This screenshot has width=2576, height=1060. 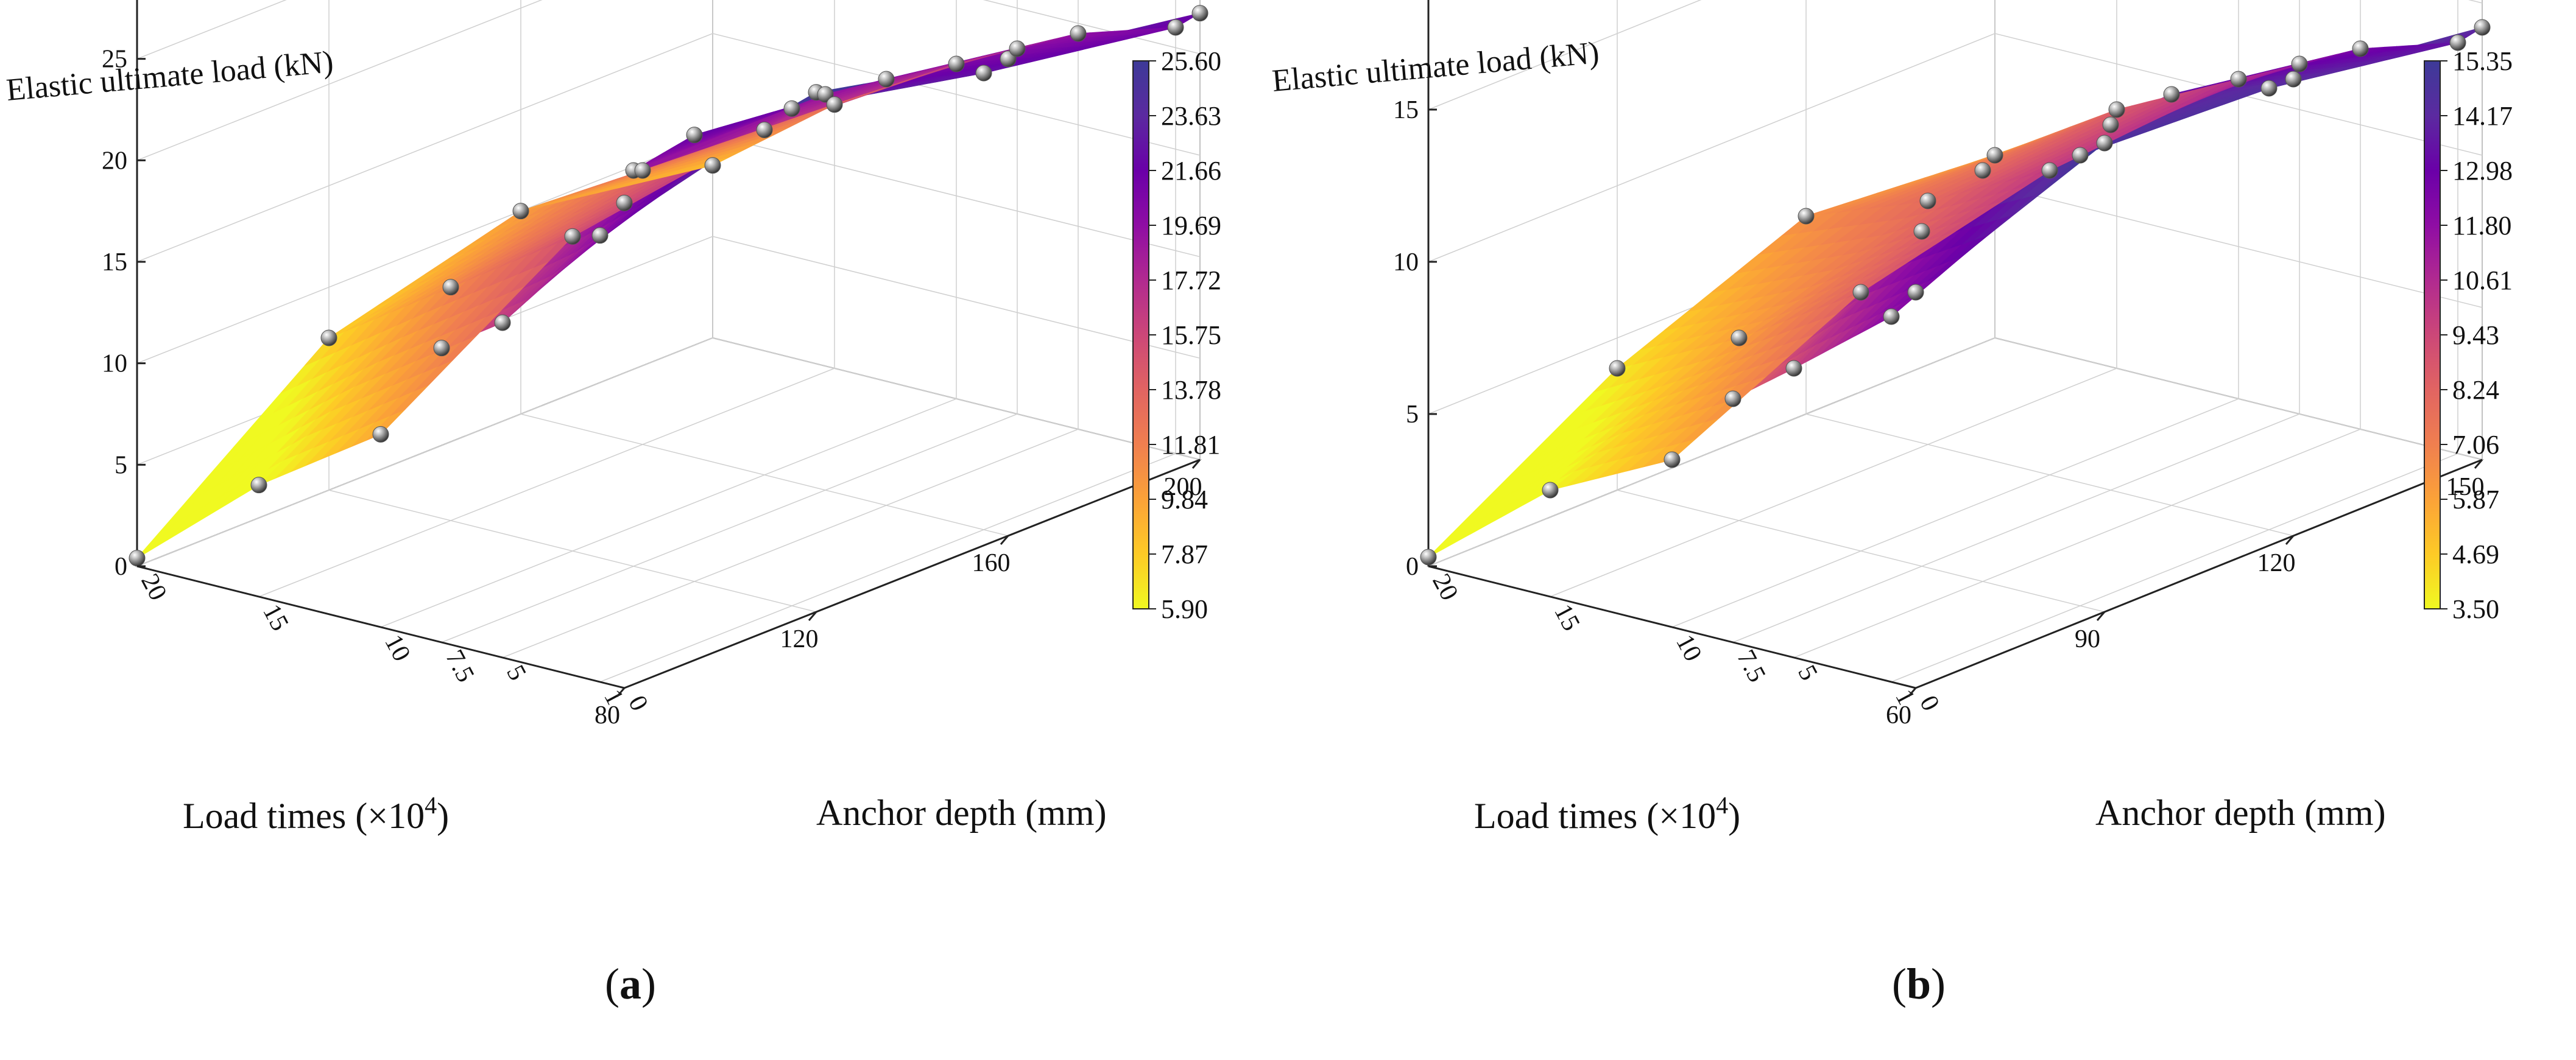 I want to click on x-axis-title: Load times (×104), so click(x=1607, y=813).